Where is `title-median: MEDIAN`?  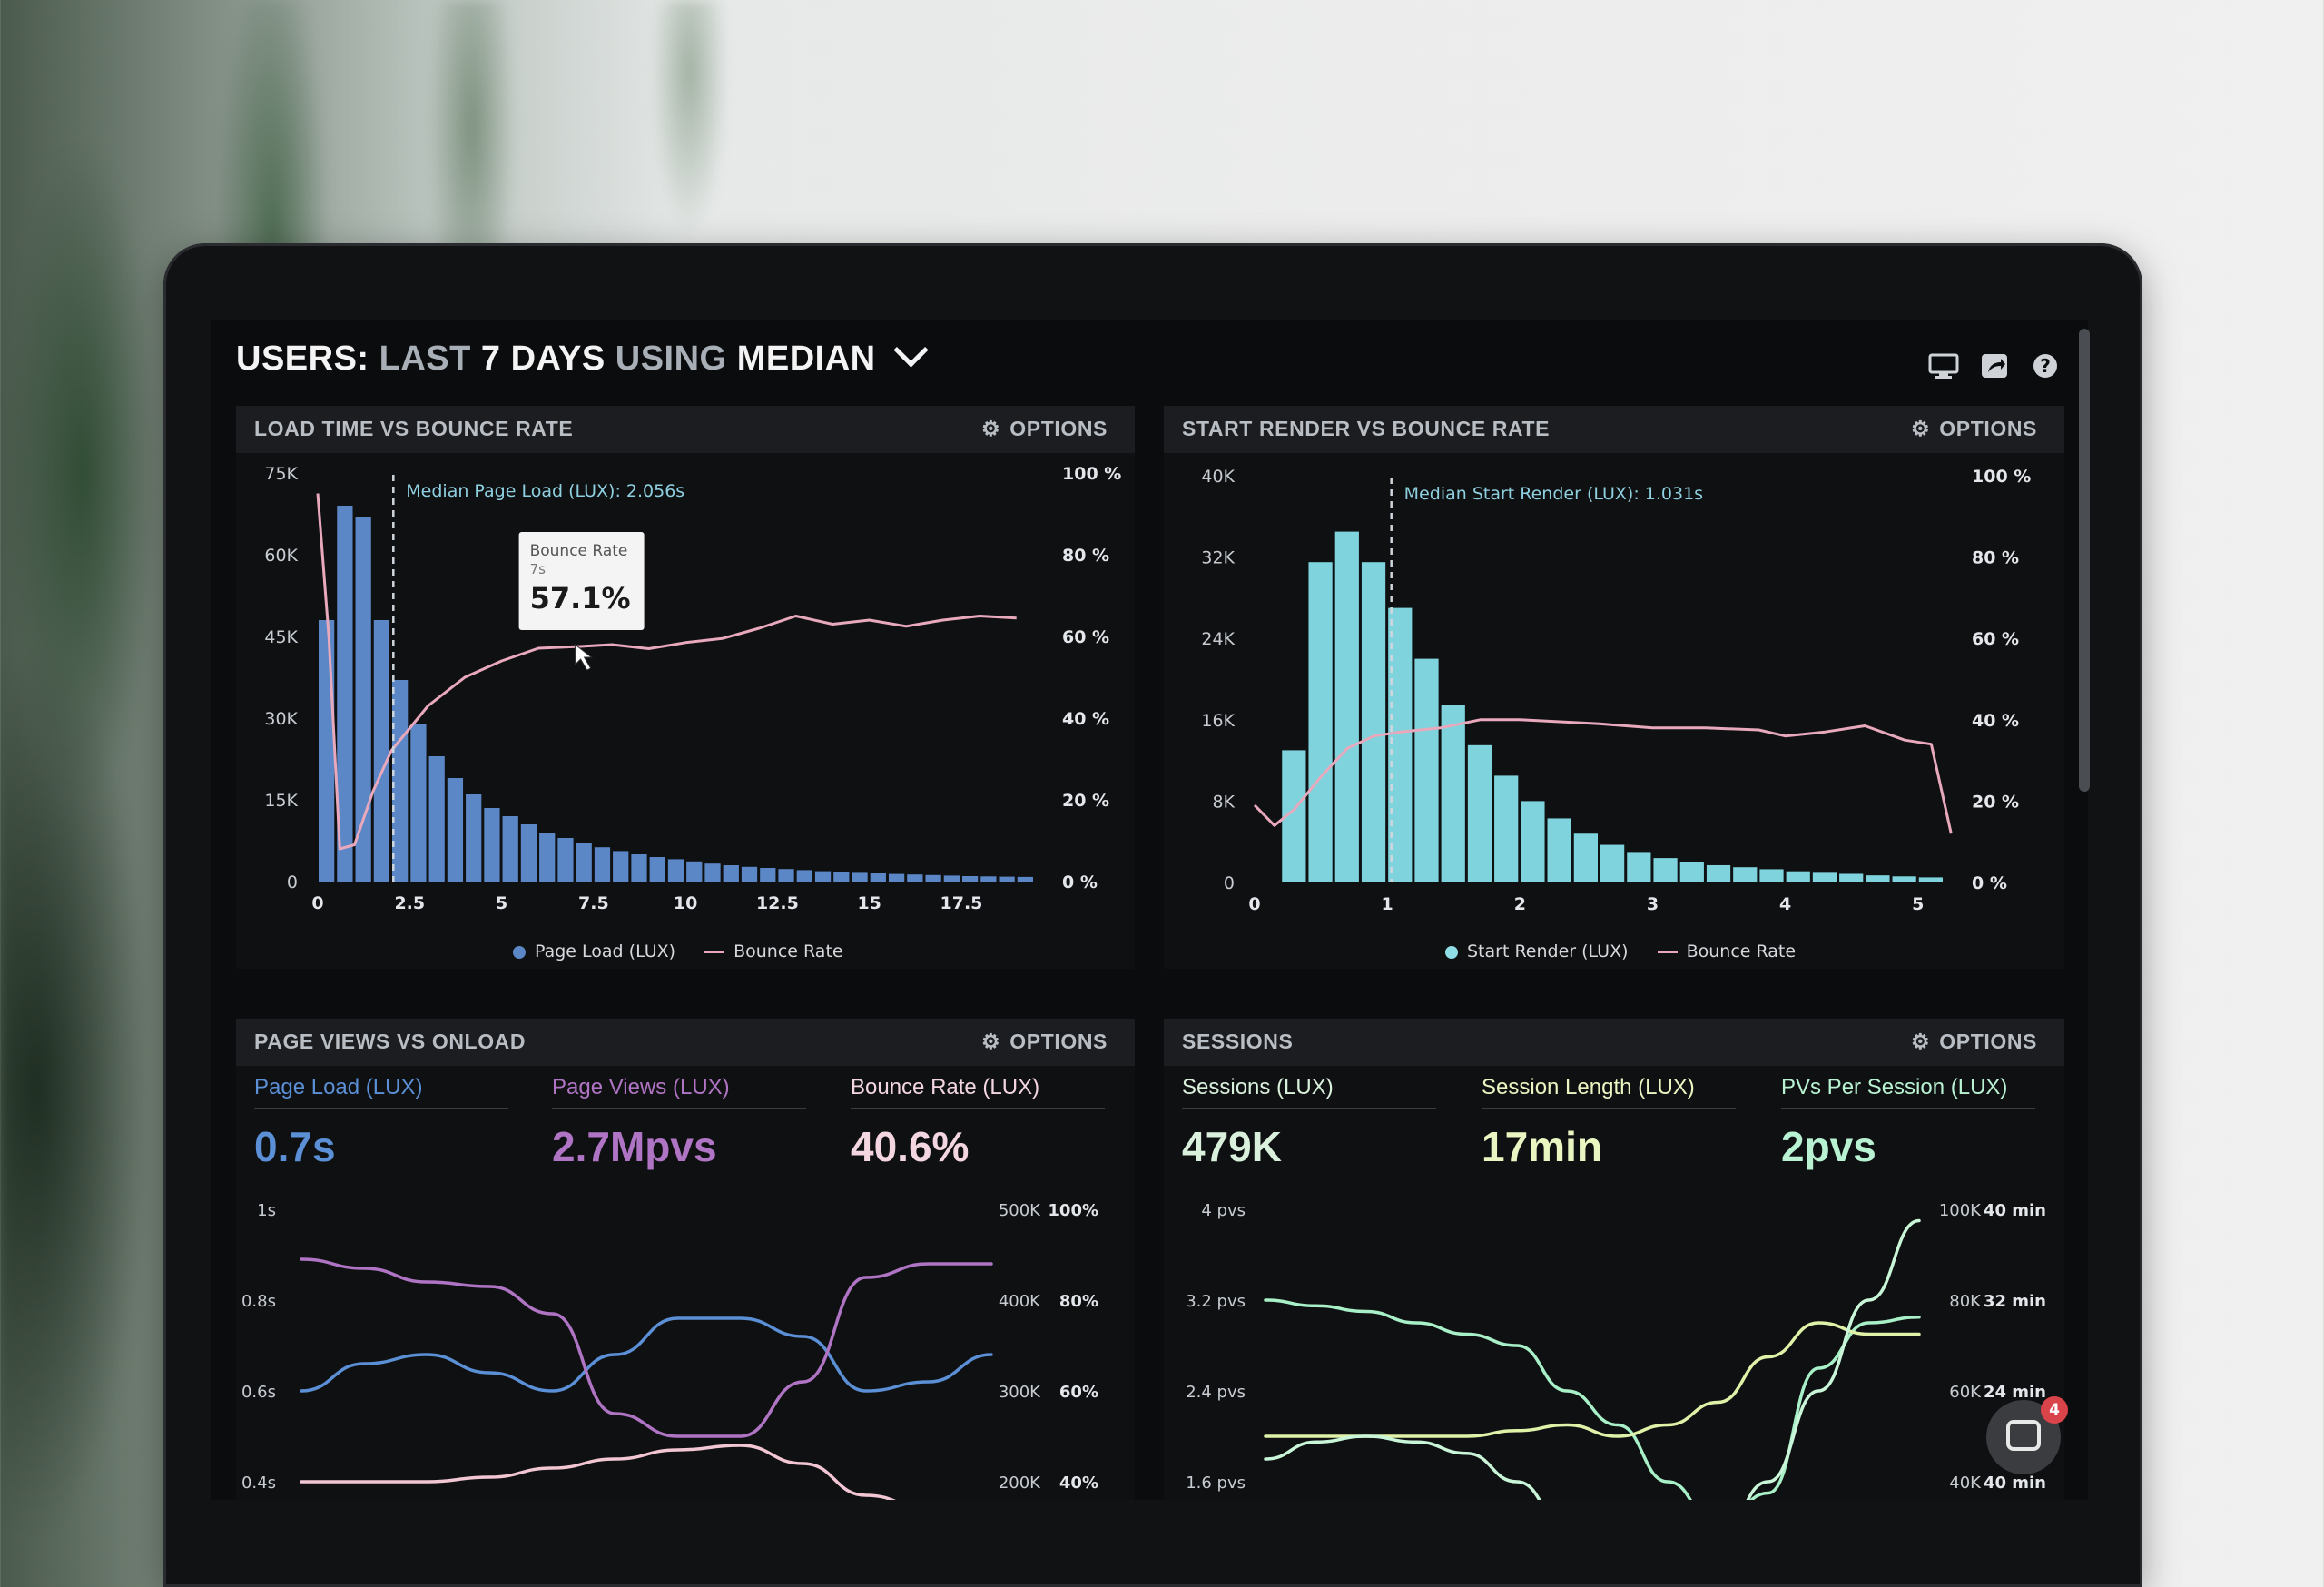
title-median: MEDIAN is located at coordinates (806, 359).